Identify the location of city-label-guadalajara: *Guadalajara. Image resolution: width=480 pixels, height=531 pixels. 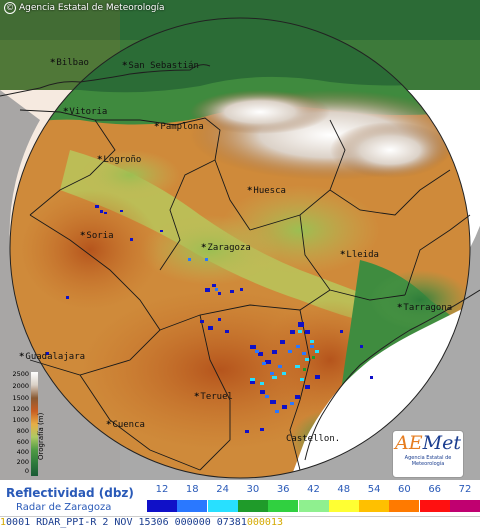
(52, 357).